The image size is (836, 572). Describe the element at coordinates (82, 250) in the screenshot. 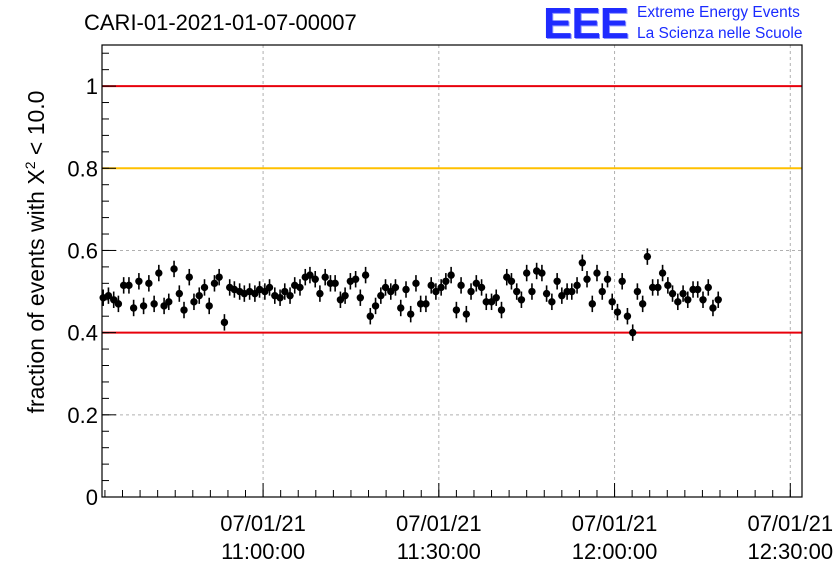

I see `y-tick-label: 0.6` at that location.